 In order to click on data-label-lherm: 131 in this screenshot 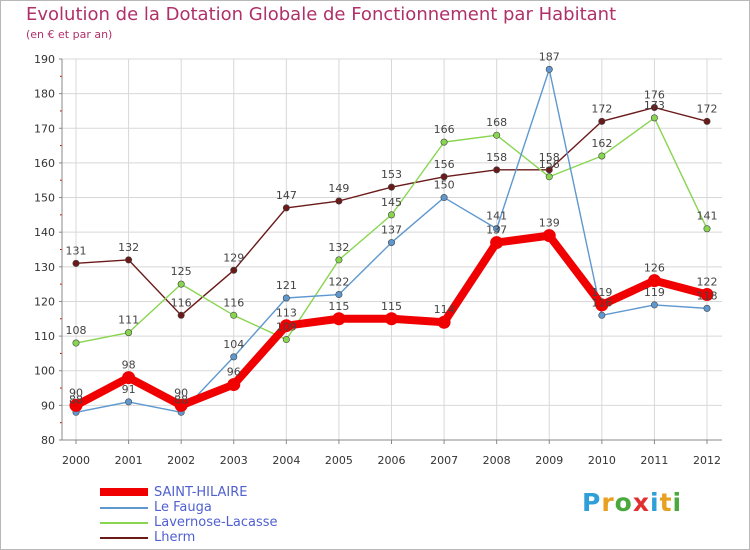, I will do `click(76, 250)`.